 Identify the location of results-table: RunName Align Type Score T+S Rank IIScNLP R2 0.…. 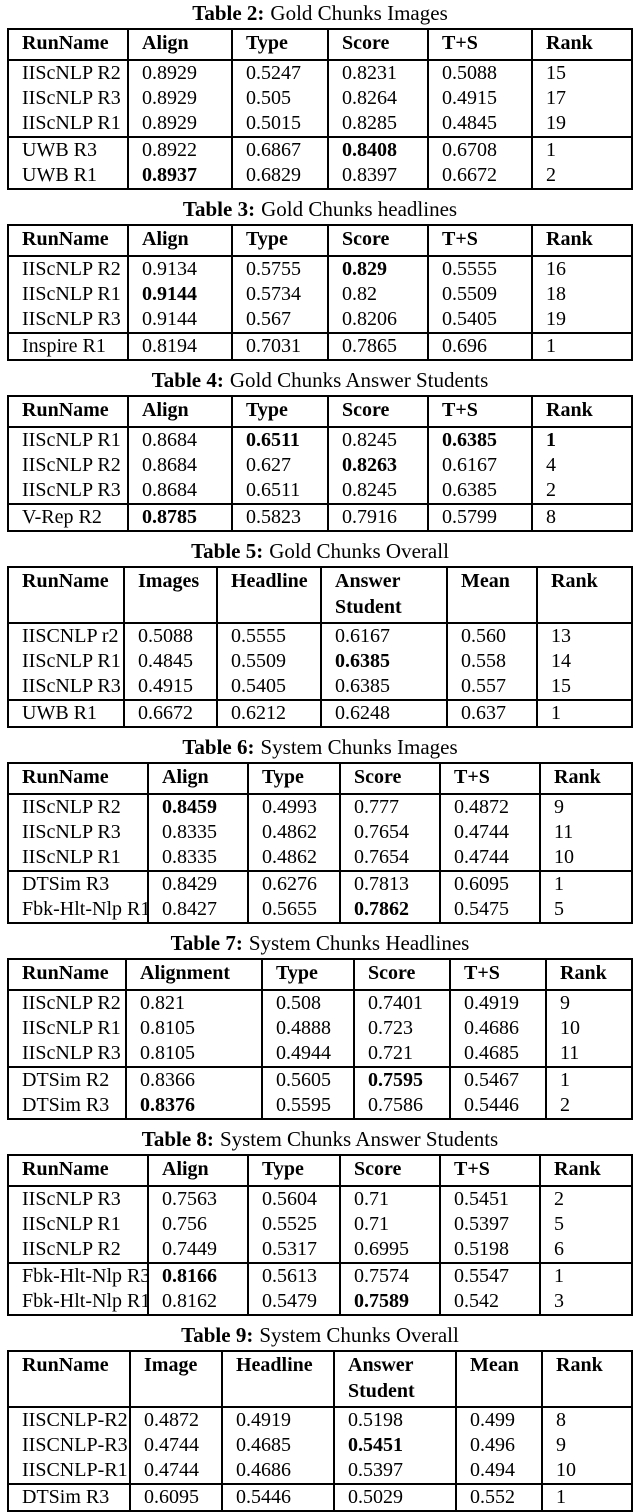
(320, 109).